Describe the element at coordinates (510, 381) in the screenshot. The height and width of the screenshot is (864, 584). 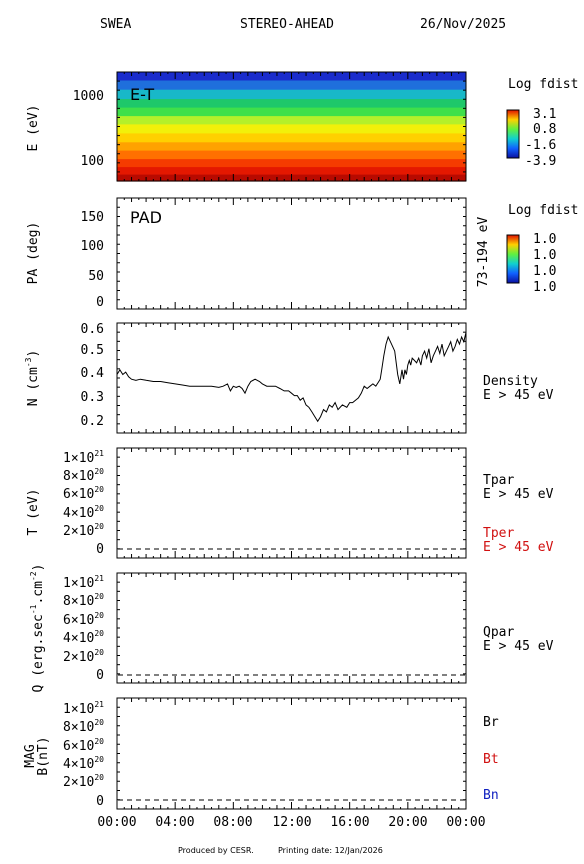
I see `density-series-label: Density` at that location.